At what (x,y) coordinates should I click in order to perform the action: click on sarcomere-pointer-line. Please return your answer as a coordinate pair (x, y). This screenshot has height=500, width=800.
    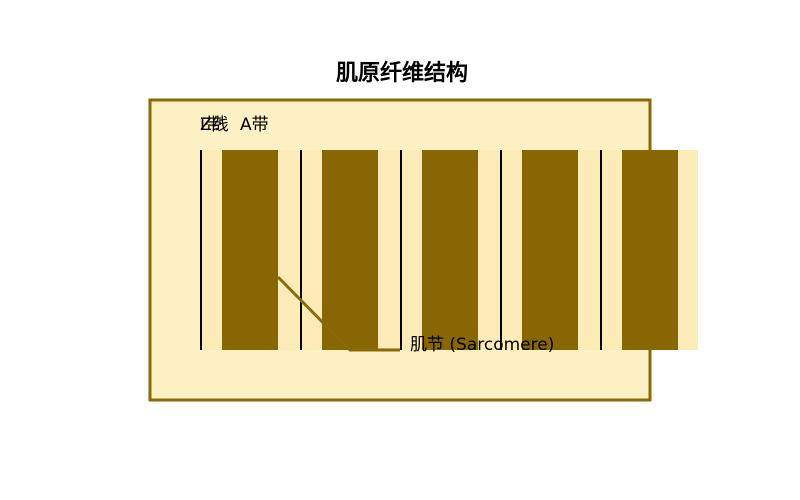
    Looking at the image, I should click on (338, 313).